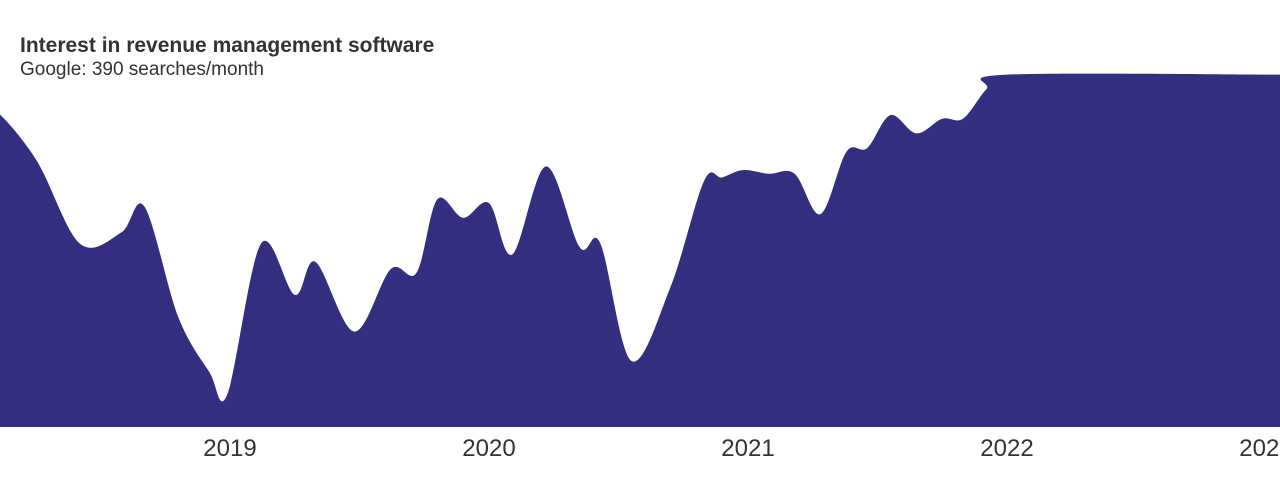  I want to click on x-tick-label: 2019, so click(229, 448).